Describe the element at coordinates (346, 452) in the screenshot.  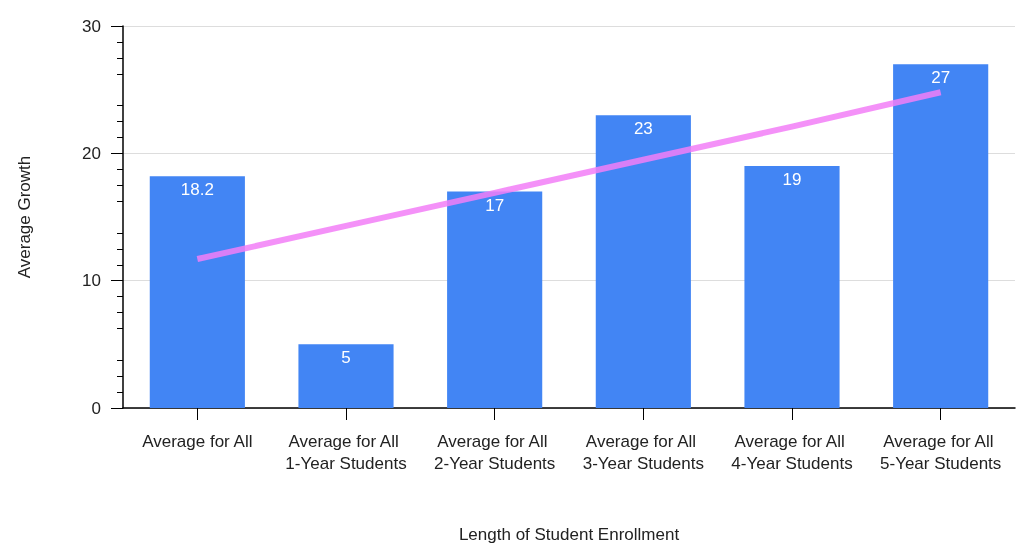
I see `x-tick-label: Average for All 1-Year Students` at that location.